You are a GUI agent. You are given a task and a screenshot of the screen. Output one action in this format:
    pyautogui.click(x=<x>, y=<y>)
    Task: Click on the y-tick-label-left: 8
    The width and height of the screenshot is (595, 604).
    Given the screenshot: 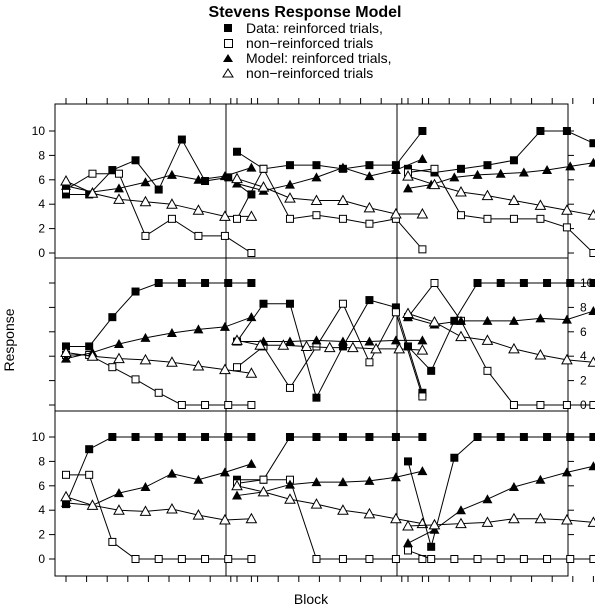 What is the action you would take?
    pyautogui.click(x=41, y=461)
    